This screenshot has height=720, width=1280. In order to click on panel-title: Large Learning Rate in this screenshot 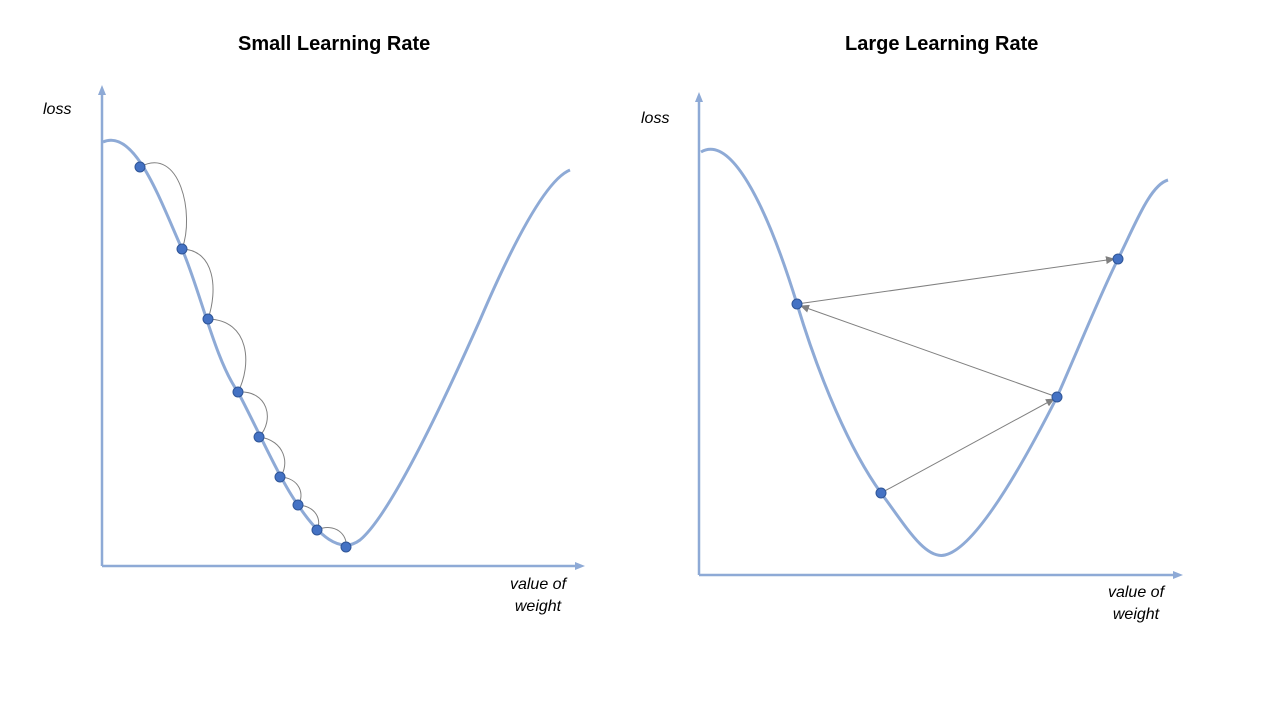, I will do `click(942, 44)`.